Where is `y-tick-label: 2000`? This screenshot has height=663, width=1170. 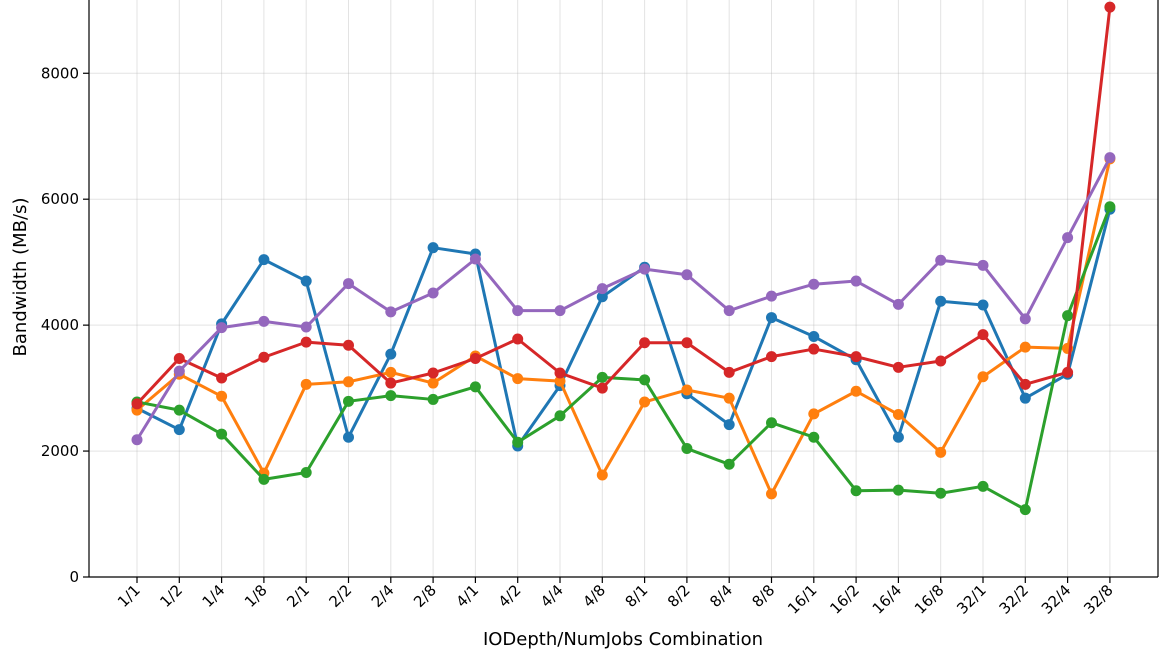 y-tick-label: 2000 is located at coordinates (60, 451).